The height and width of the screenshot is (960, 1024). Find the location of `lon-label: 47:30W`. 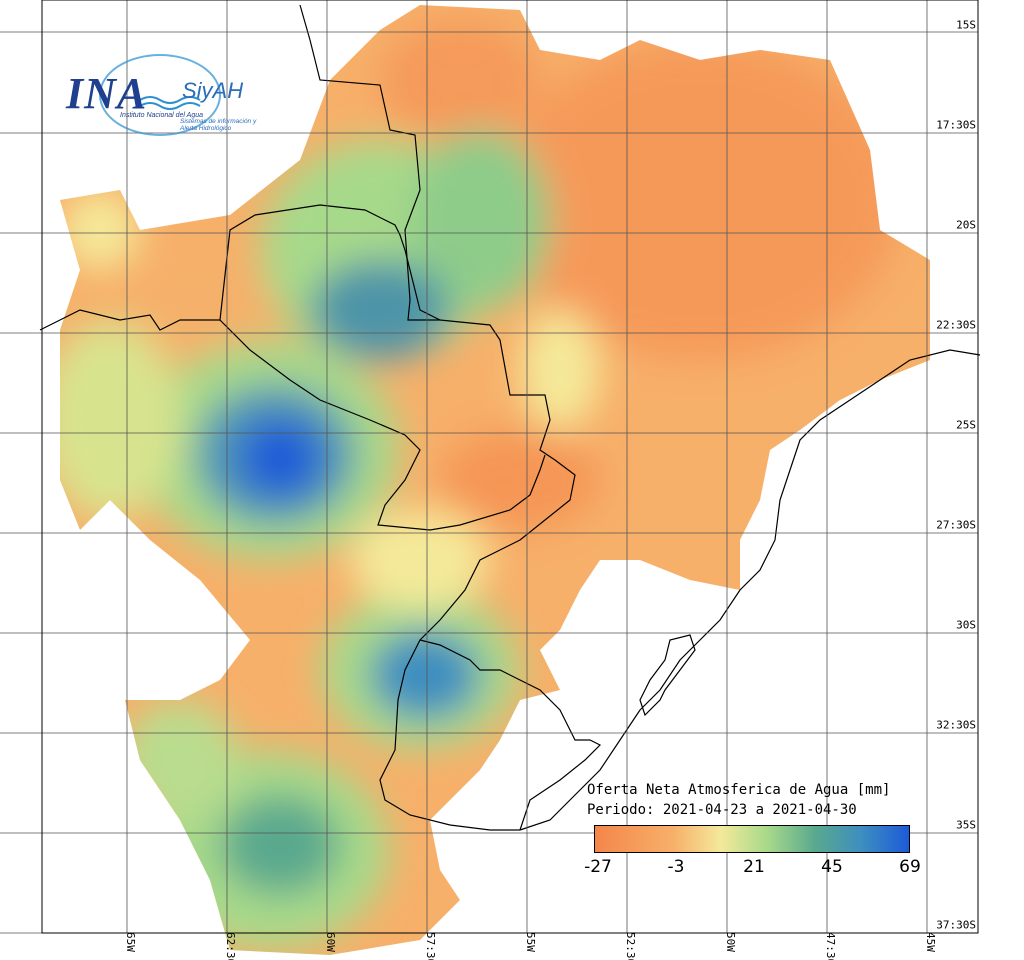

lon-label: 47:30W is located at coordinates (830, 946).